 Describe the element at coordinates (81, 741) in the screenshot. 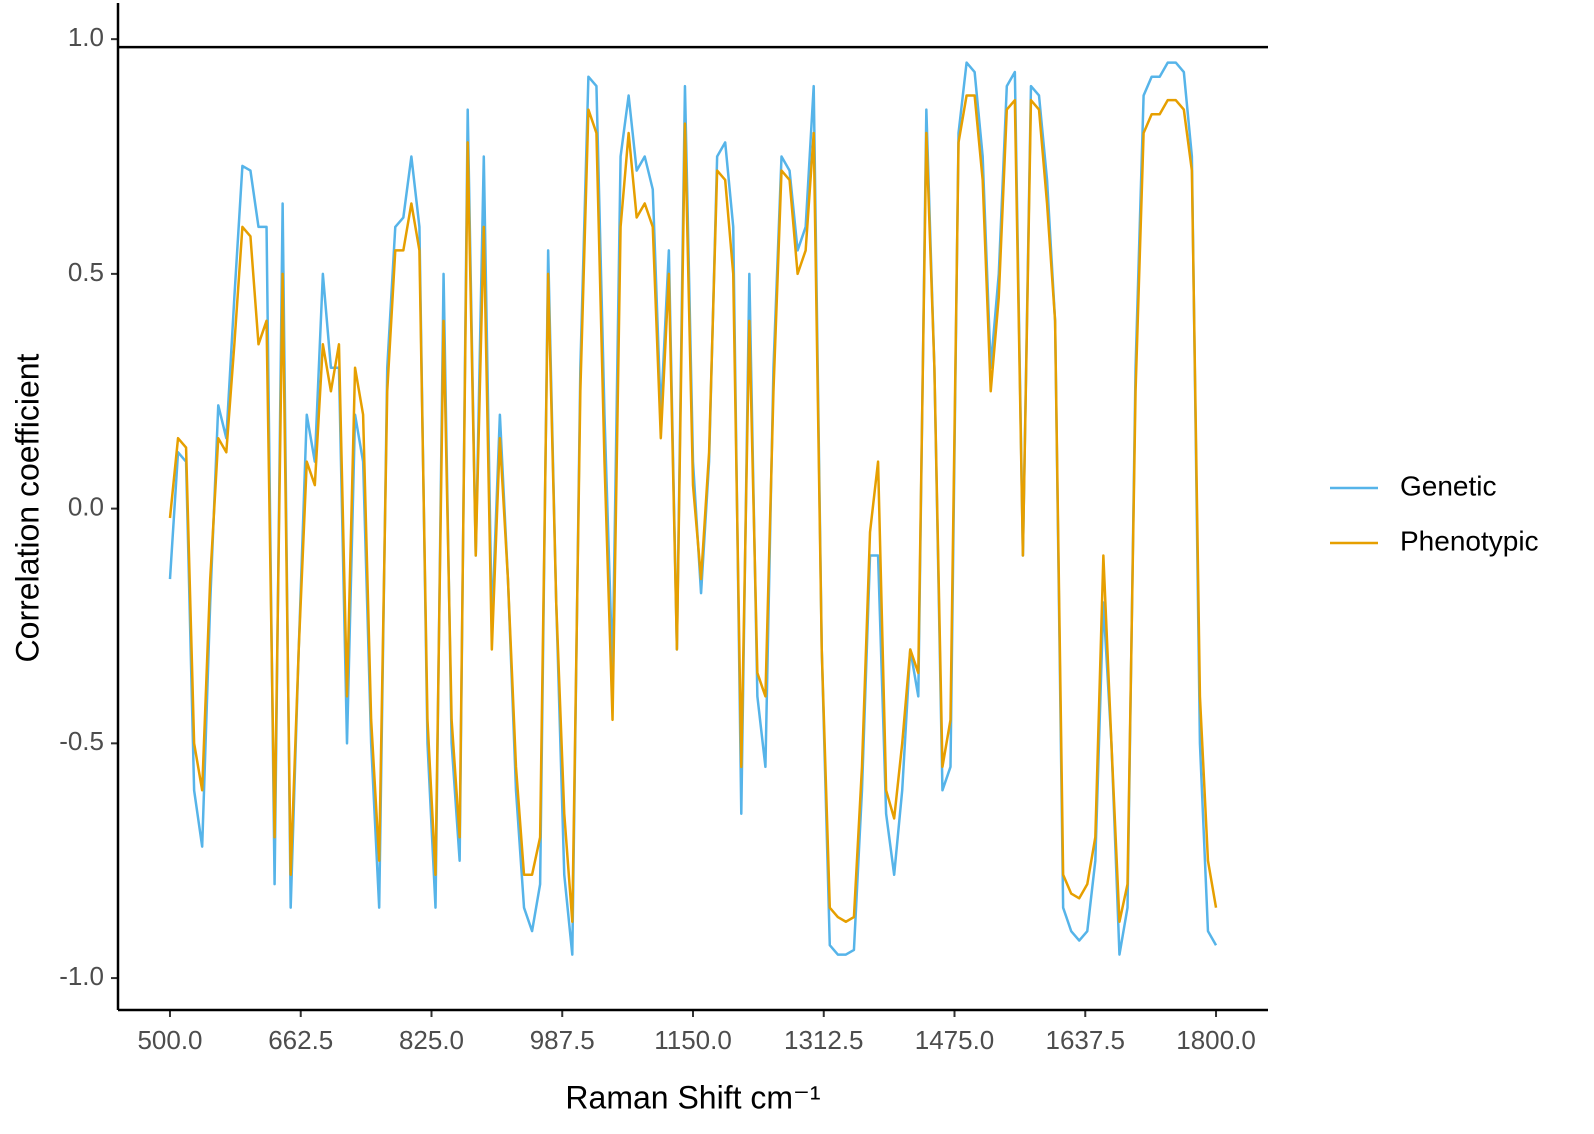

I see `y-tick-label: -0.5` at that location.